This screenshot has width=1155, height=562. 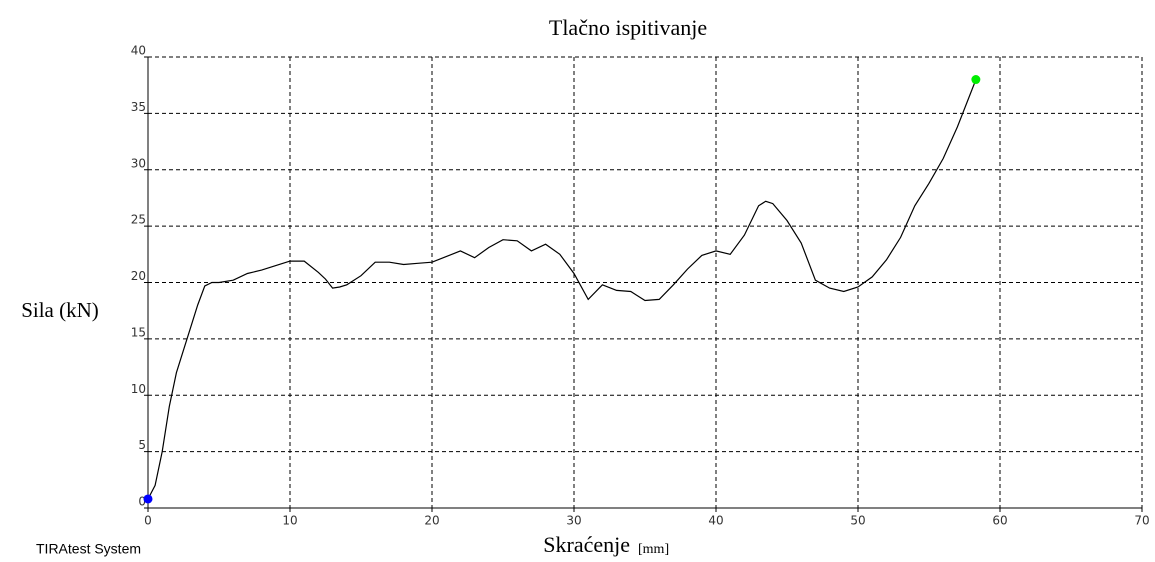 I want to click on x-tick-label: 50, so click(x=857, y=521).